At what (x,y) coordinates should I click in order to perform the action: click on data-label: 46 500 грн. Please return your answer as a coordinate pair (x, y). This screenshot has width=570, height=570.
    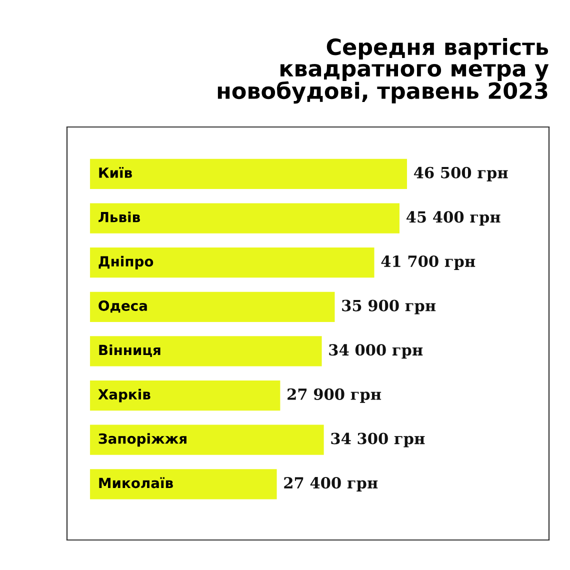
    Looking at the image, I should click on (461, 174).